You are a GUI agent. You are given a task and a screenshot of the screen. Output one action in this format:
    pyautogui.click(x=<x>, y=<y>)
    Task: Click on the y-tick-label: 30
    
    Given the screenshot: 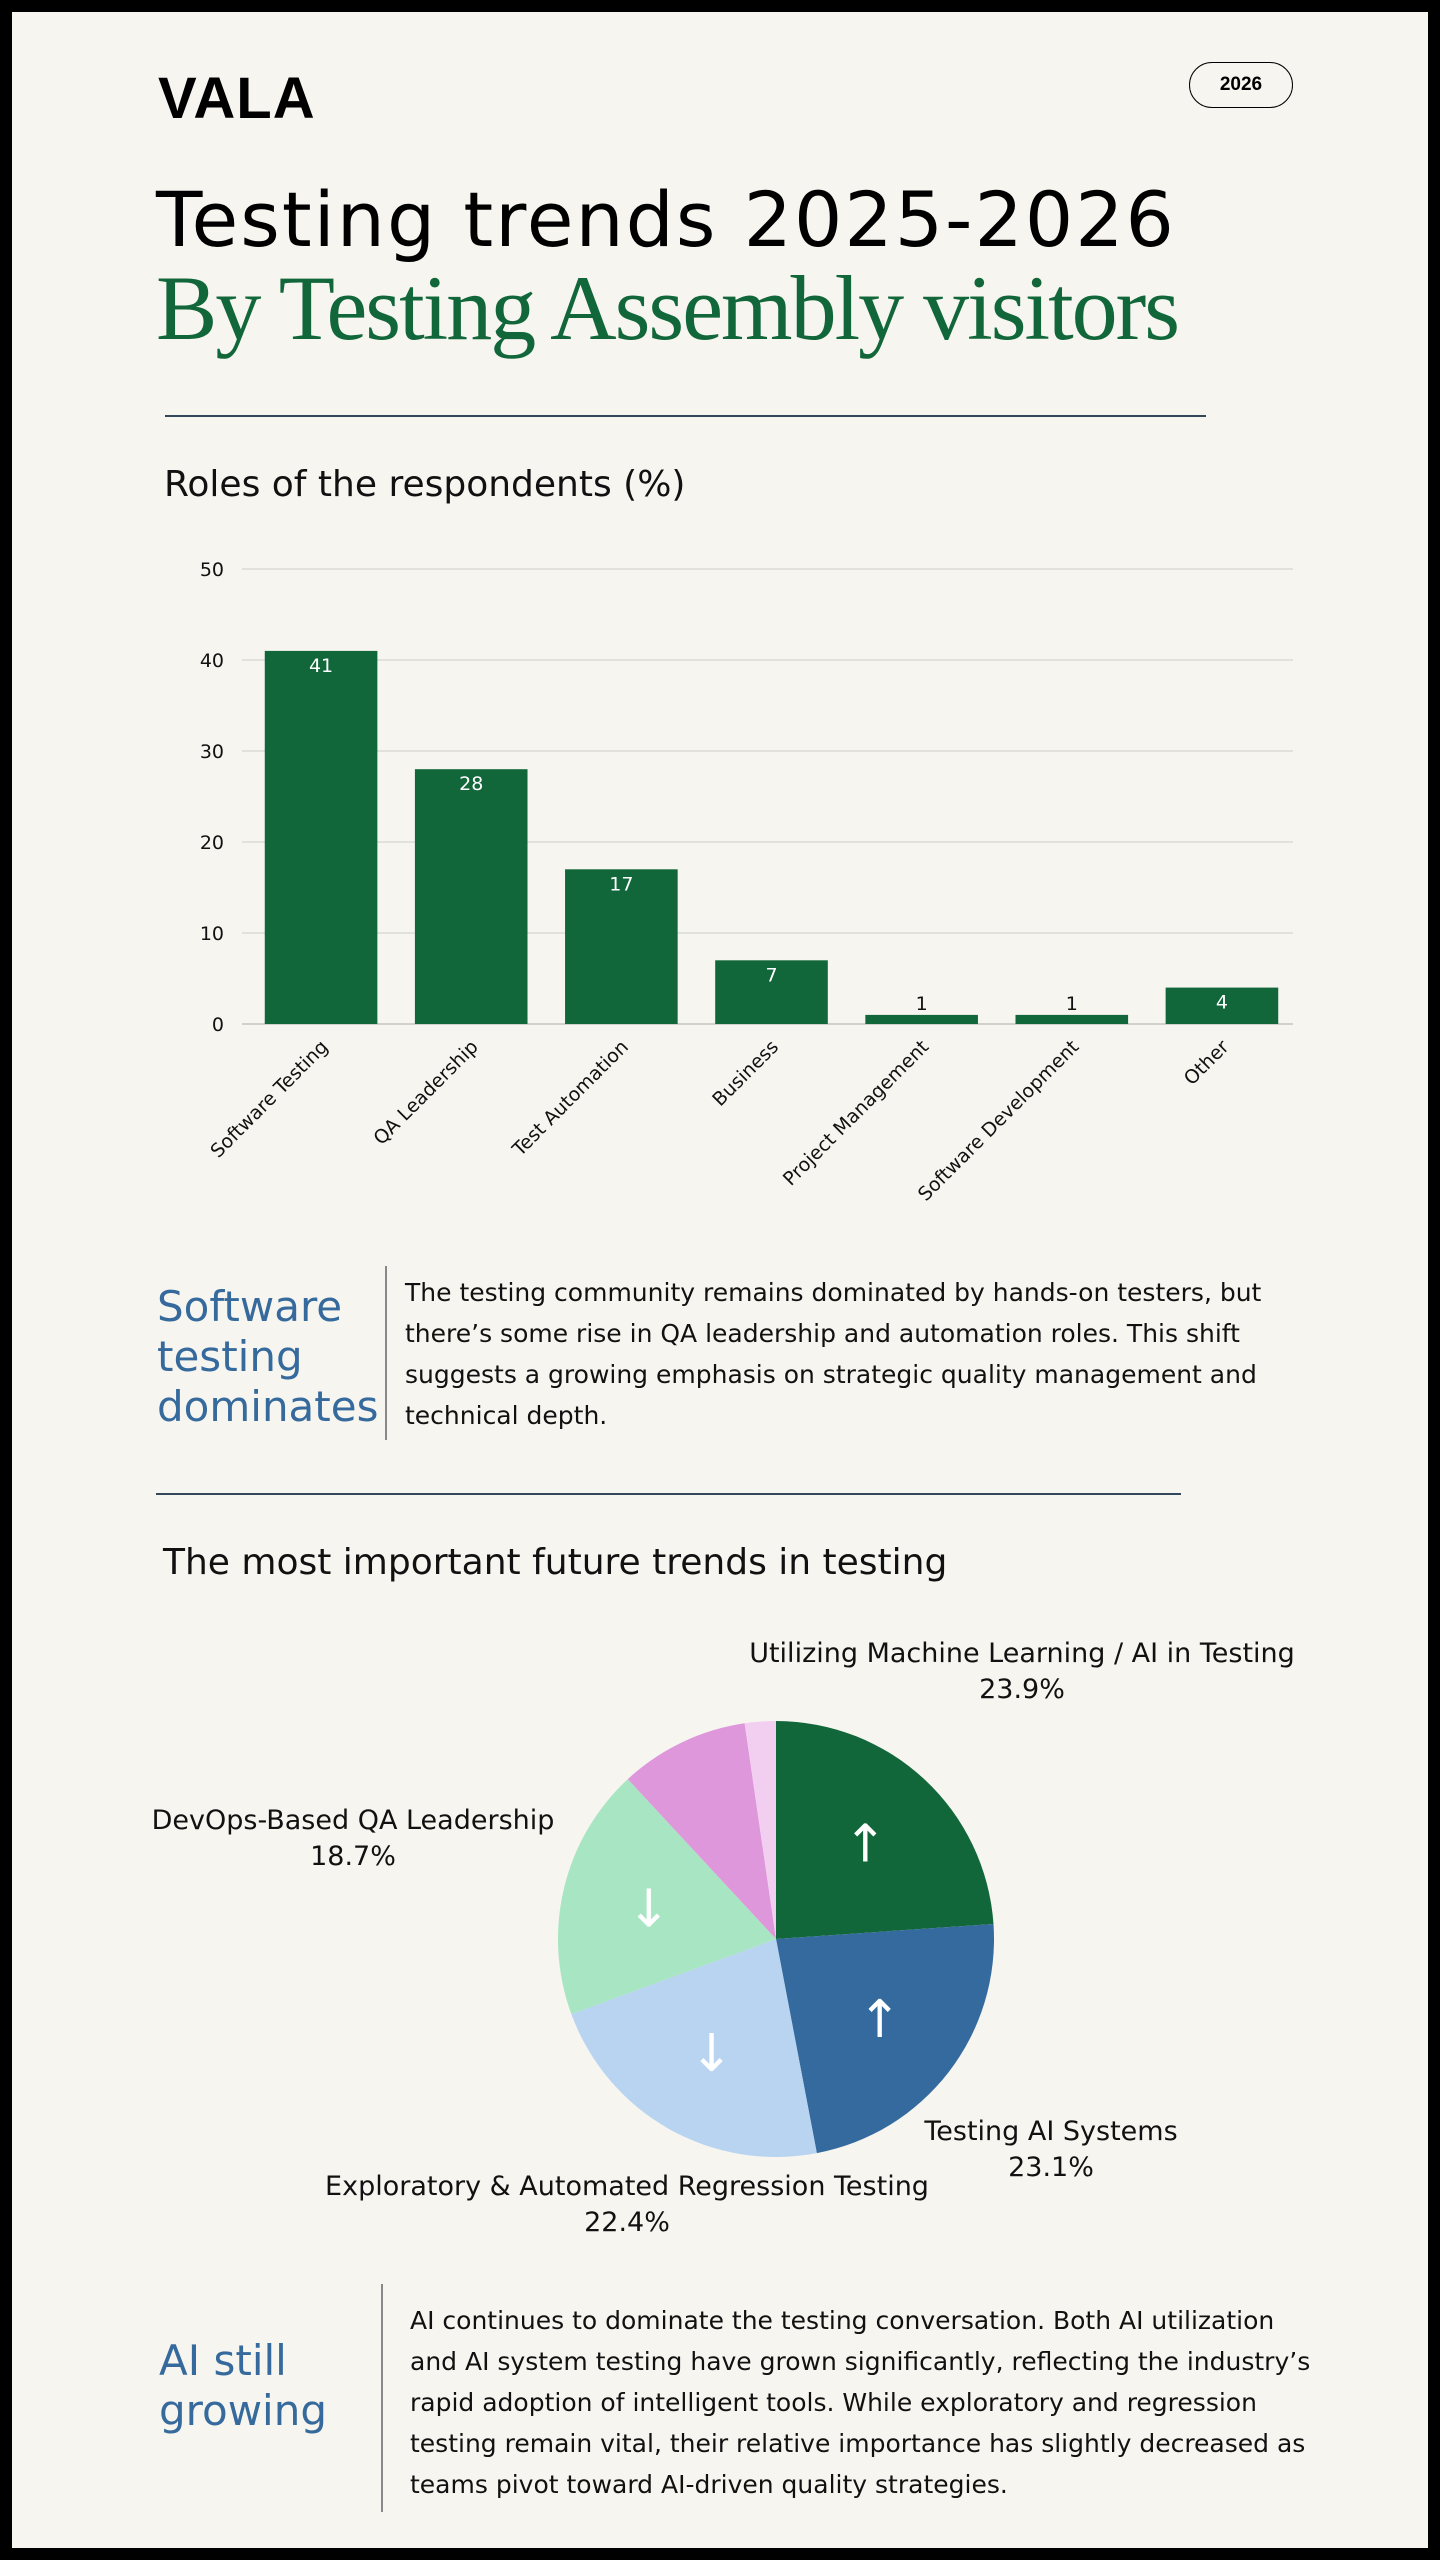 What is the action you would take?
    pyautogui.click(x=212, y=752)
    